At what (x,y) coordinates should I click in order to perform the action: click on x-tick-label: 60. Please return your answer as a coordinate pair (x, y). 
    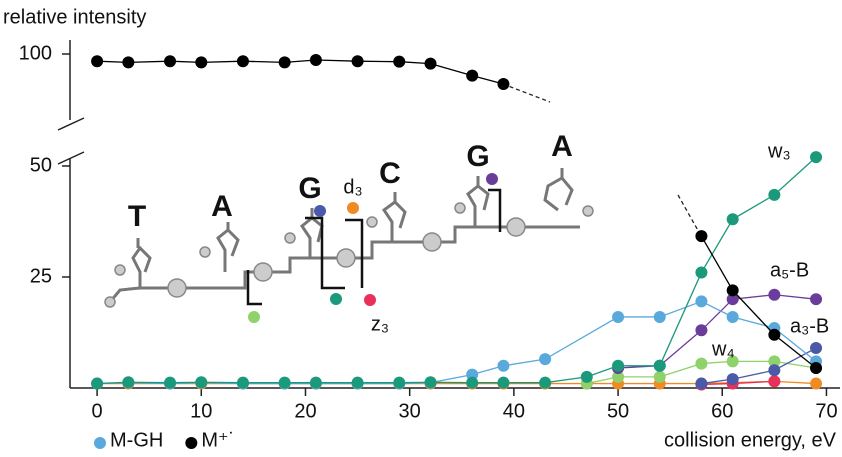
    Looking at the image, I should click on (722, 411).